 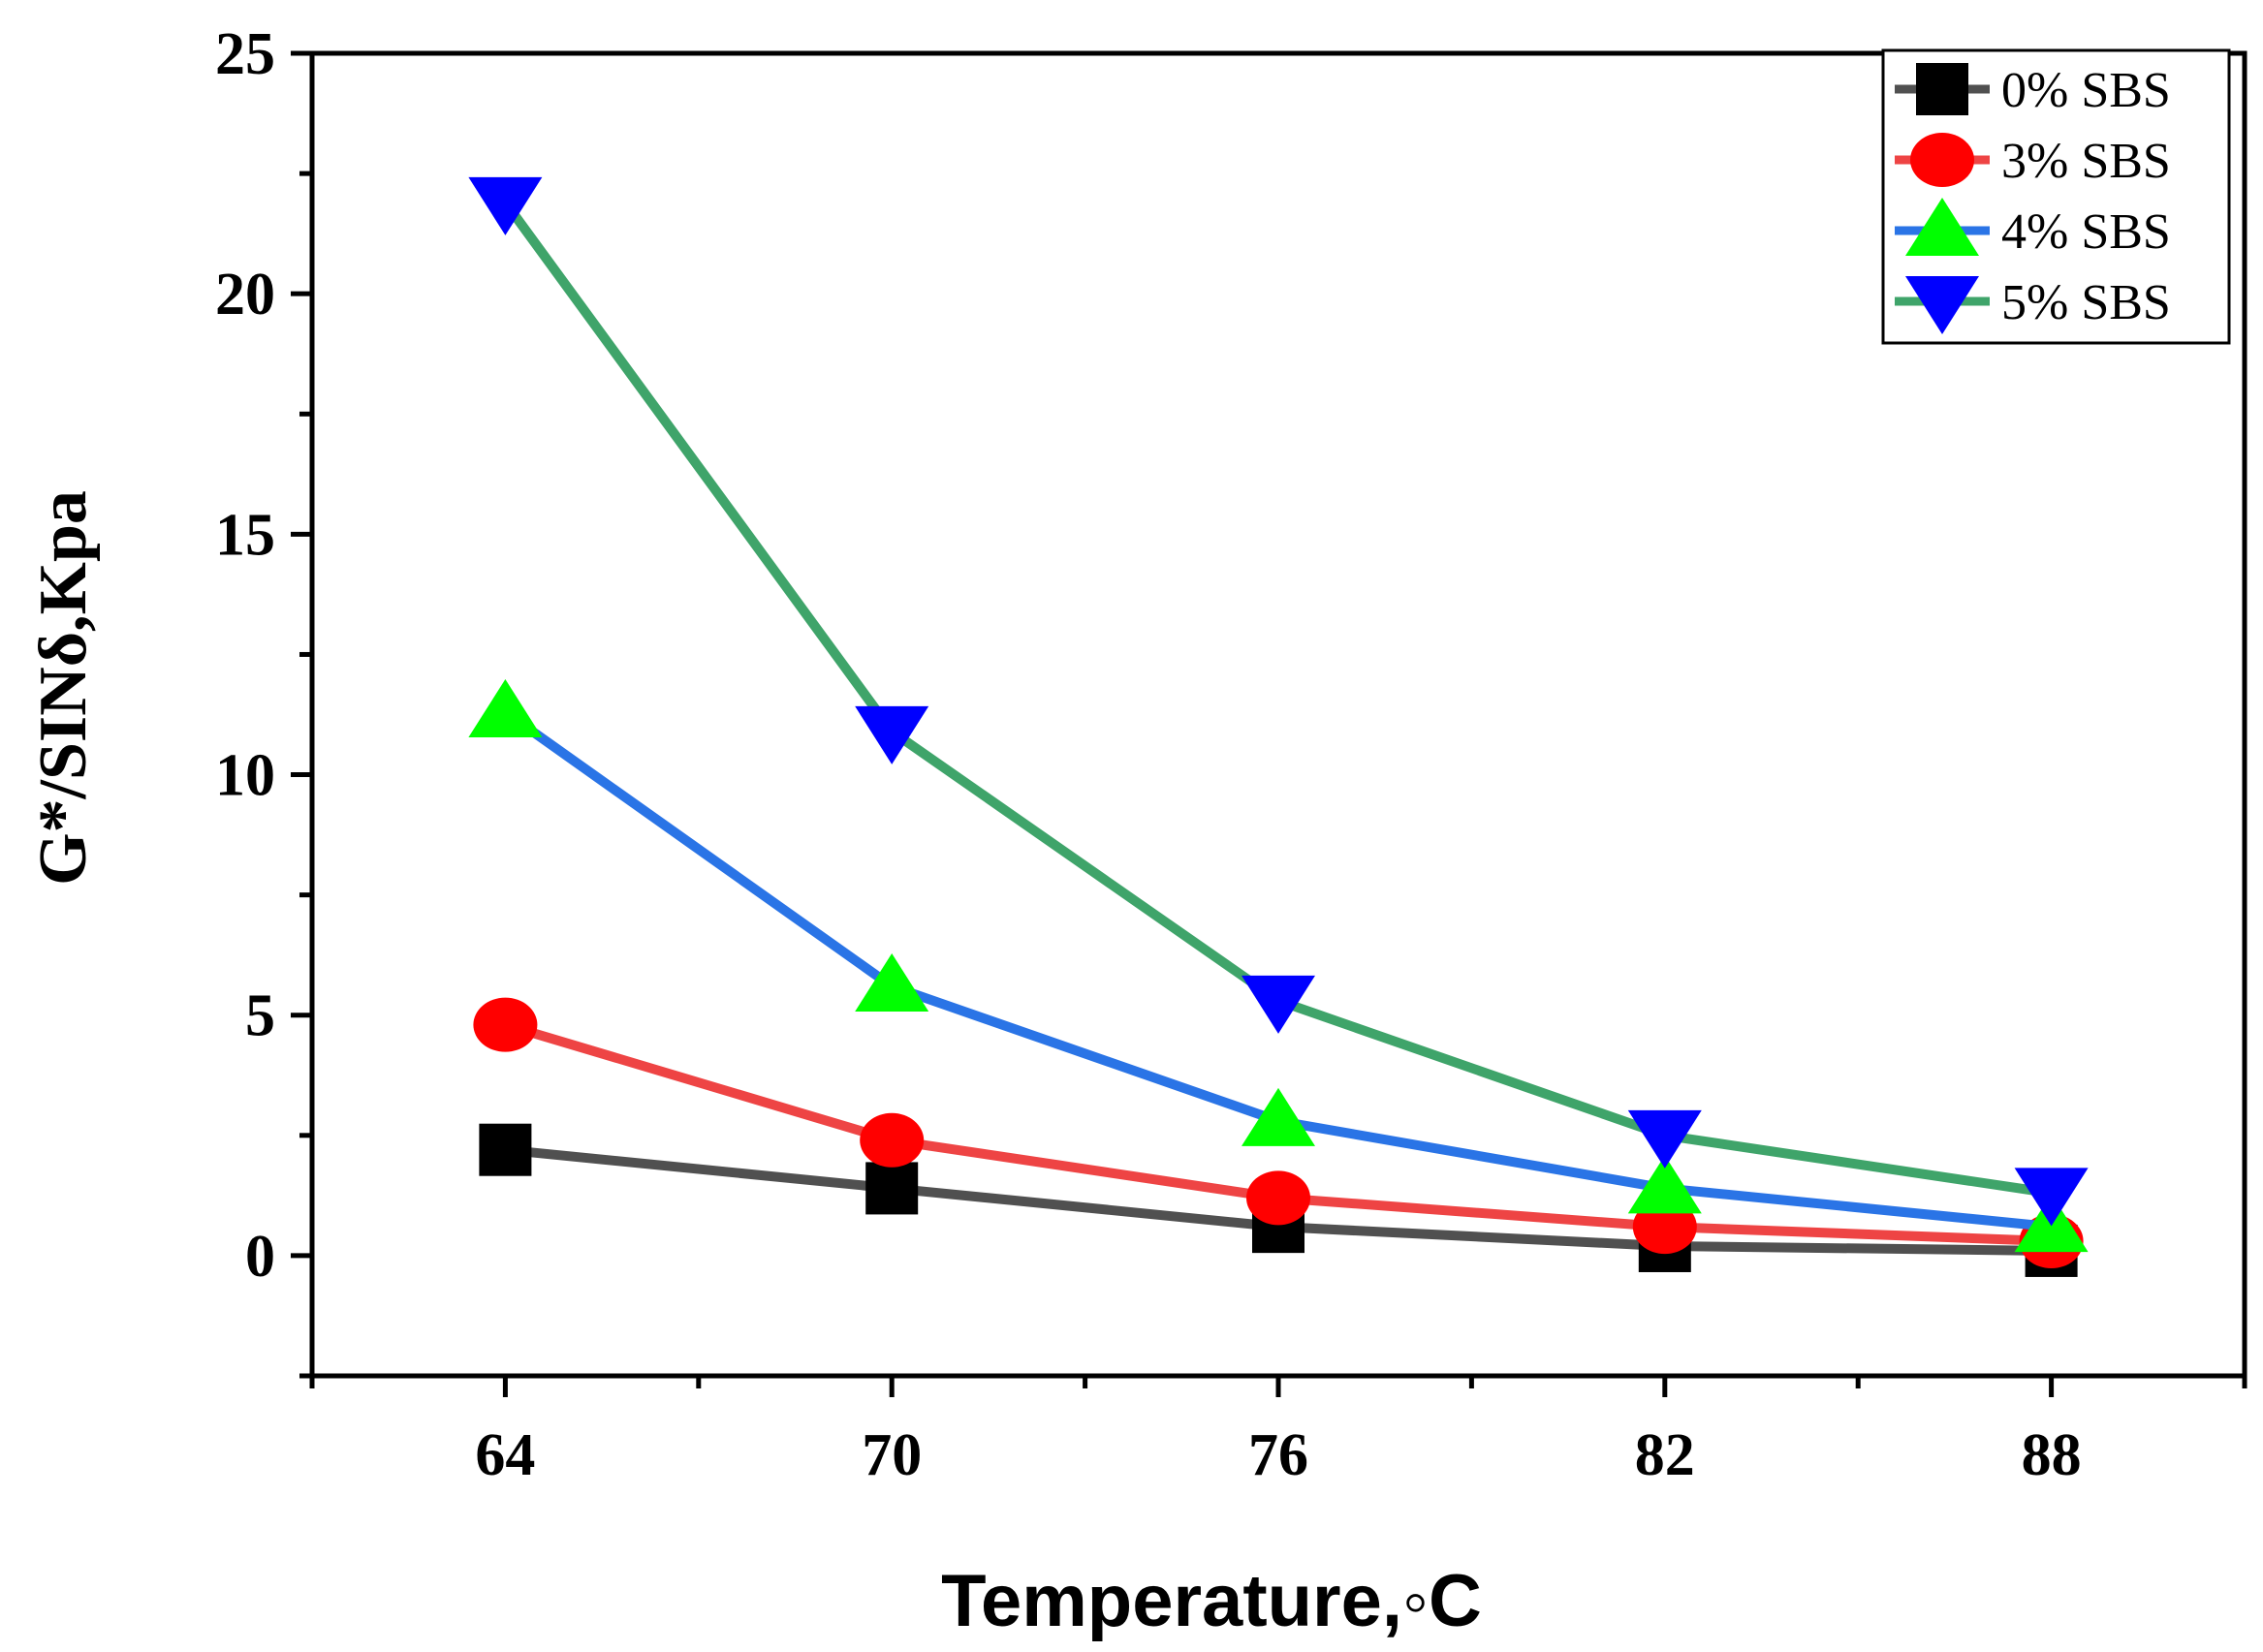 I want to click on legend: 0% SBS 3% SBS 4% SBS 5% SBS, so click(x=2056, y=196).